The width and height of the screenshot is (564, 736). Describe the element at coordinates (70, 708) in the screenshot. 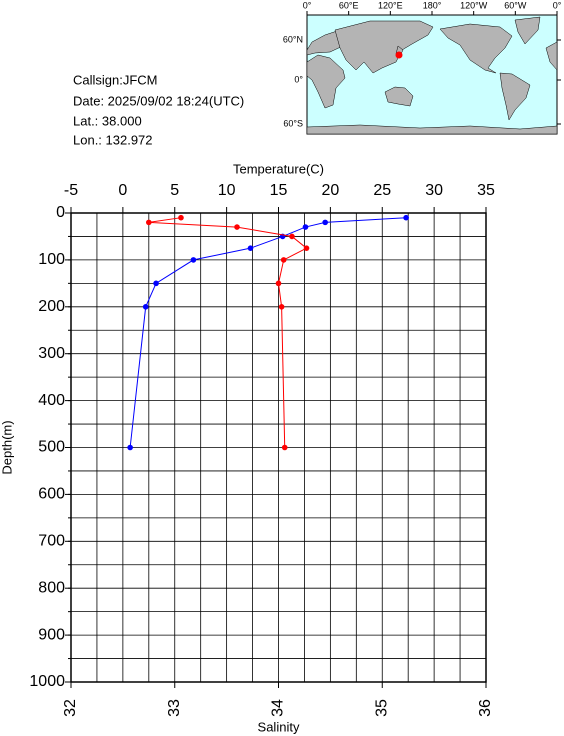

I see `x-bottom-tick-label: 32` at that location.